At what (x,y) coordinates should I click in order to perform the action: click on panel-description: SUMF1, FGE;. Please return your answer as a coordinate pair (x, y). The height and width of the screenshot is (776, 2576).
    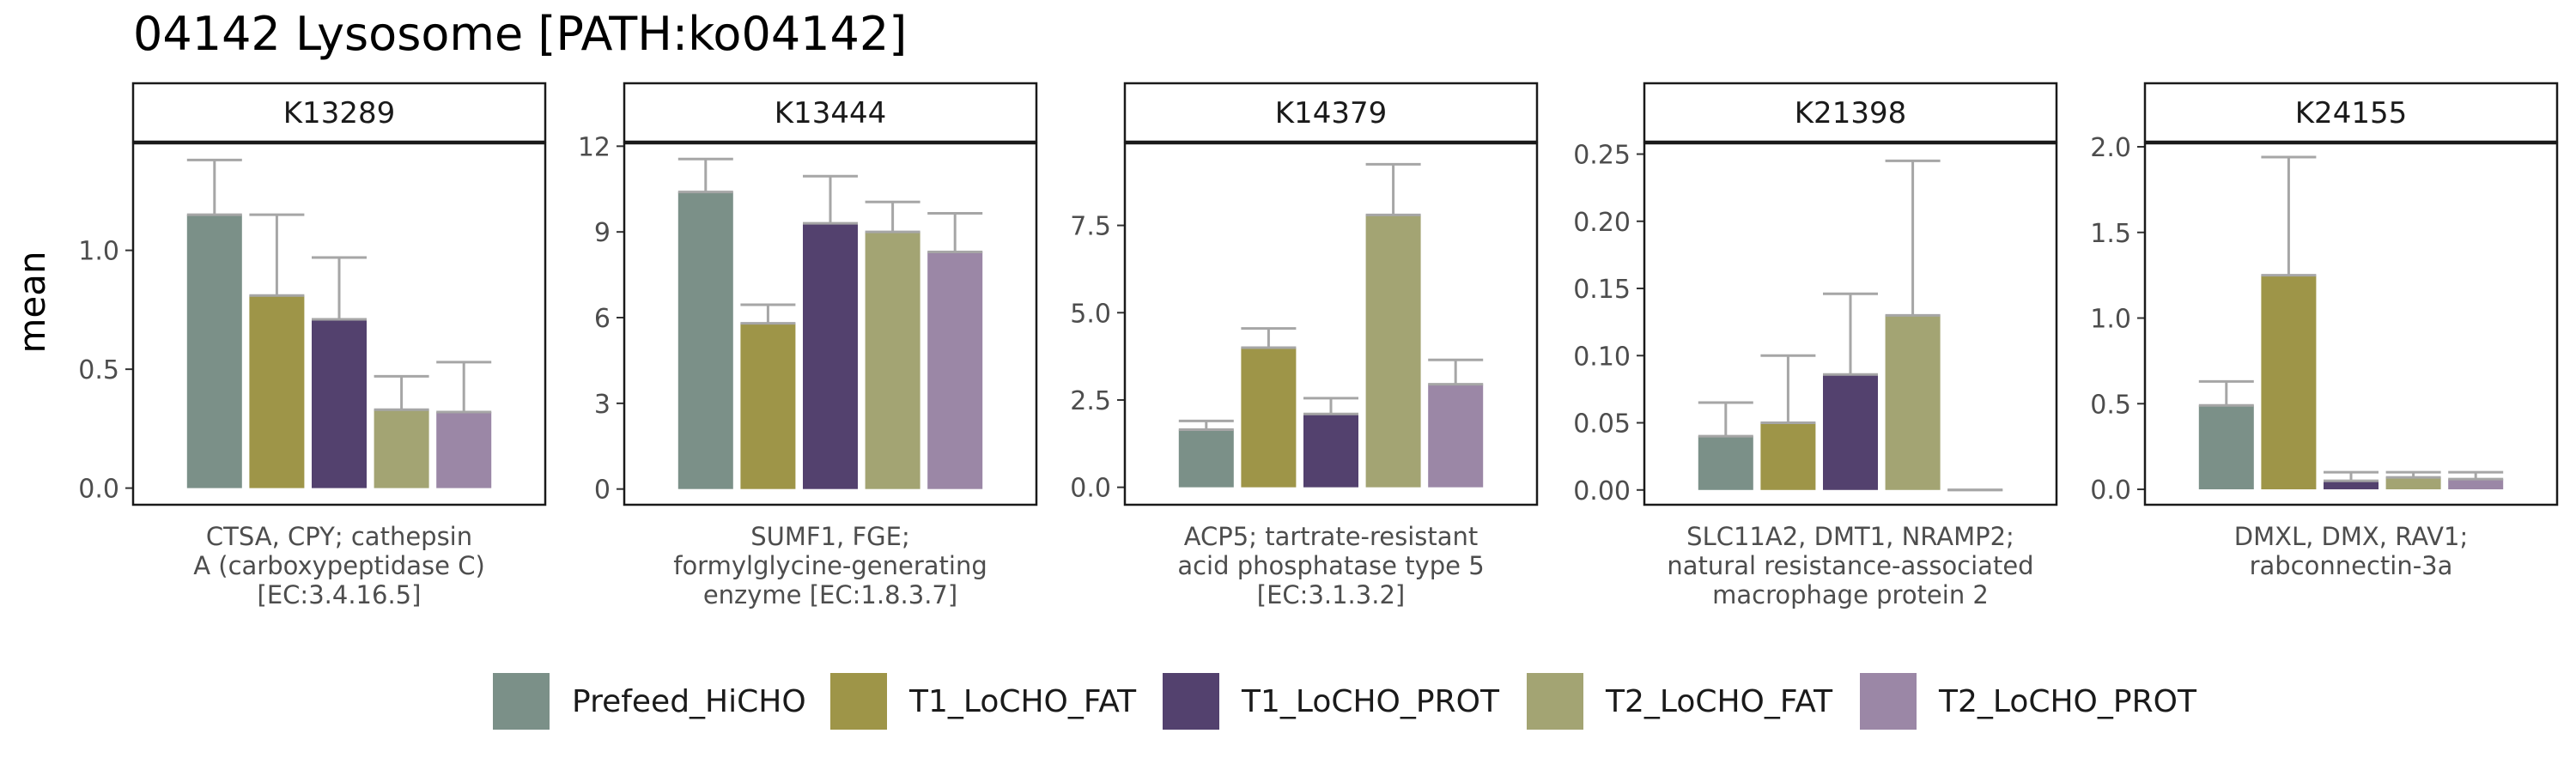
    Looking at the image, I should click on (830, 536).